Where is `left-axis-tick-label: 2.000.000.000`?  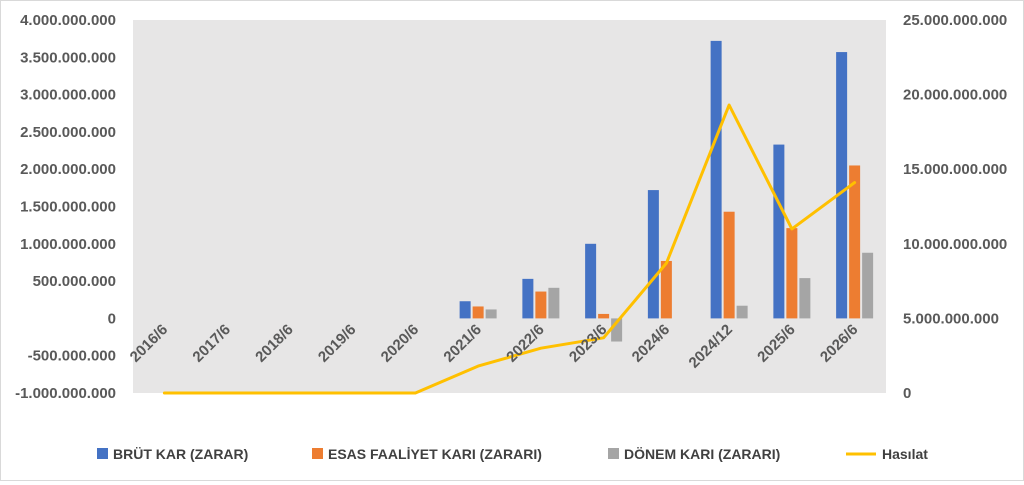 left-axis-tick-label: 2.000.000.000 is located at coordinates (68, 169).